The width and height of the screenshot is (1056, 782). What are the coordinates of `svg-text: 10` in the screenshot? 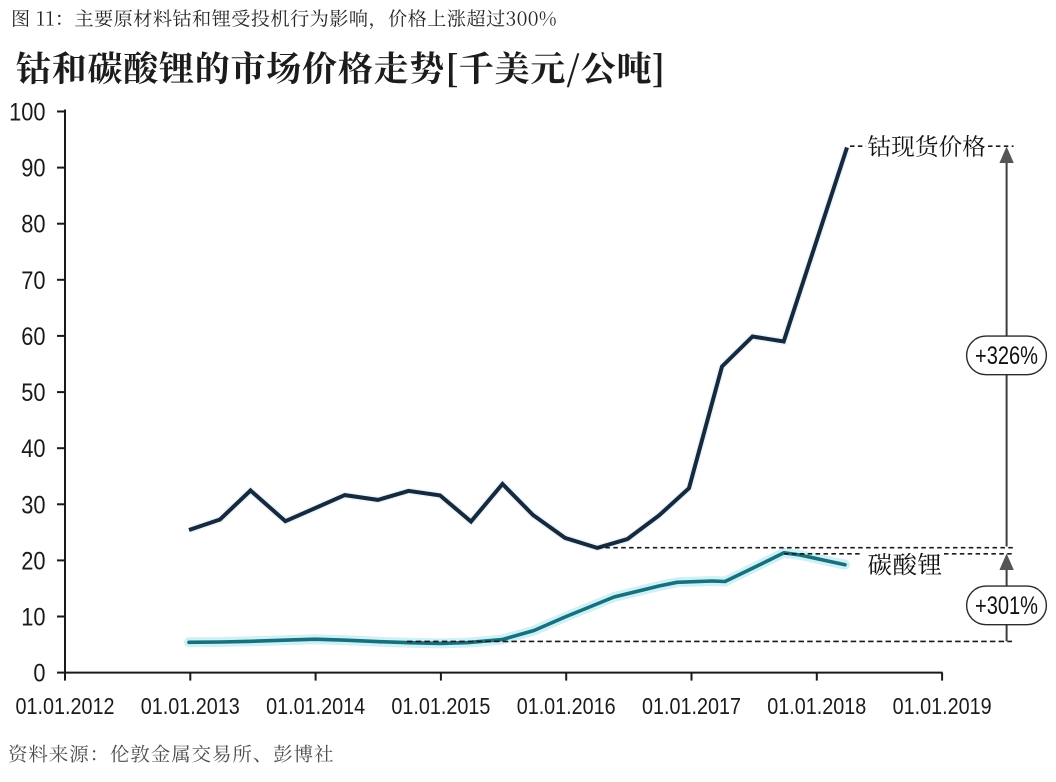 It's located at (33, 618).